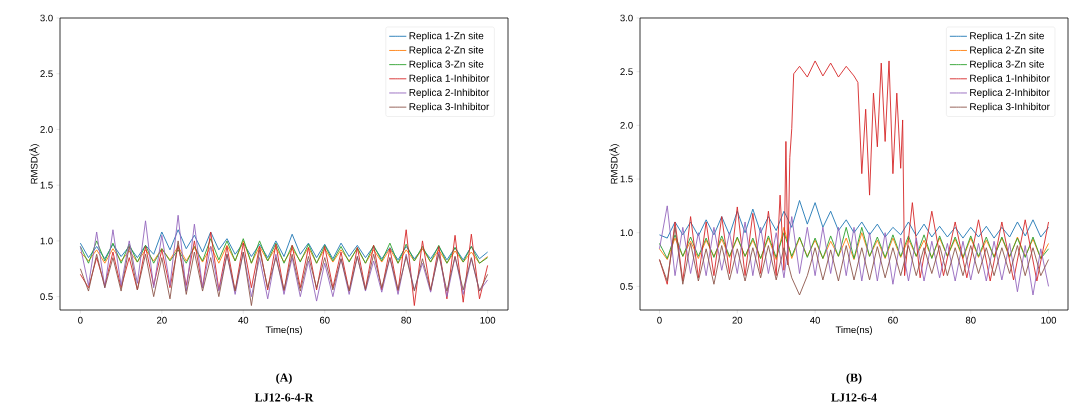 The image size is (1081, 410). I want to click on text: LJ12-6-4, so click(854, 397).